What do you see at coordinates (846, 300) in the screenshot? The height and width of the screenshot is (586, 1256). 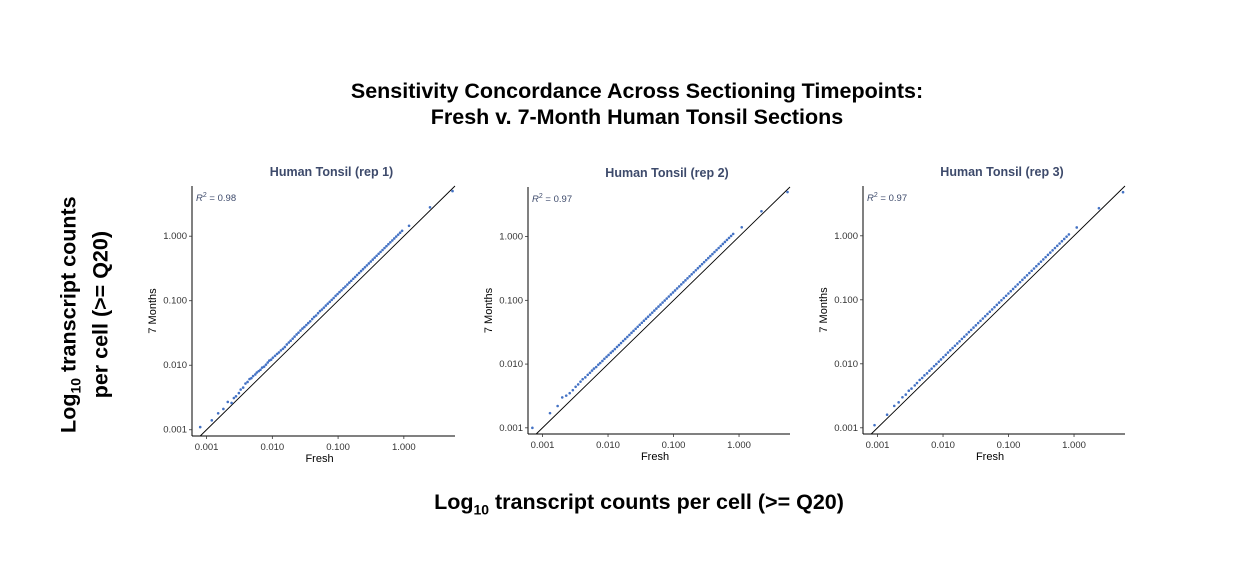 I see `y-tick-label: 0.100` at bounding box center [846, 300].